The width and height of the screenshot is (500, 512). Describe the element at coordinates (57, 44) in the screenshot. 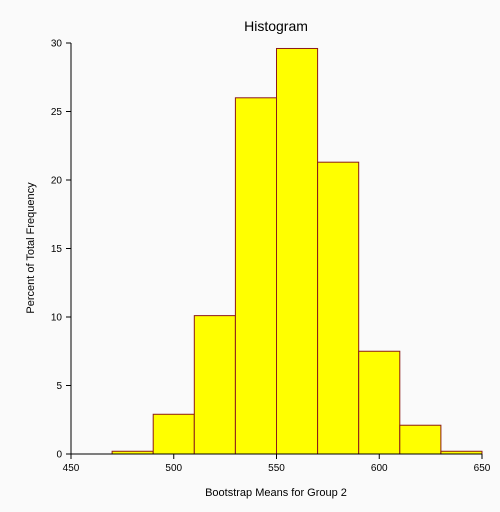

I see `y-tick-label: 30` at that location.